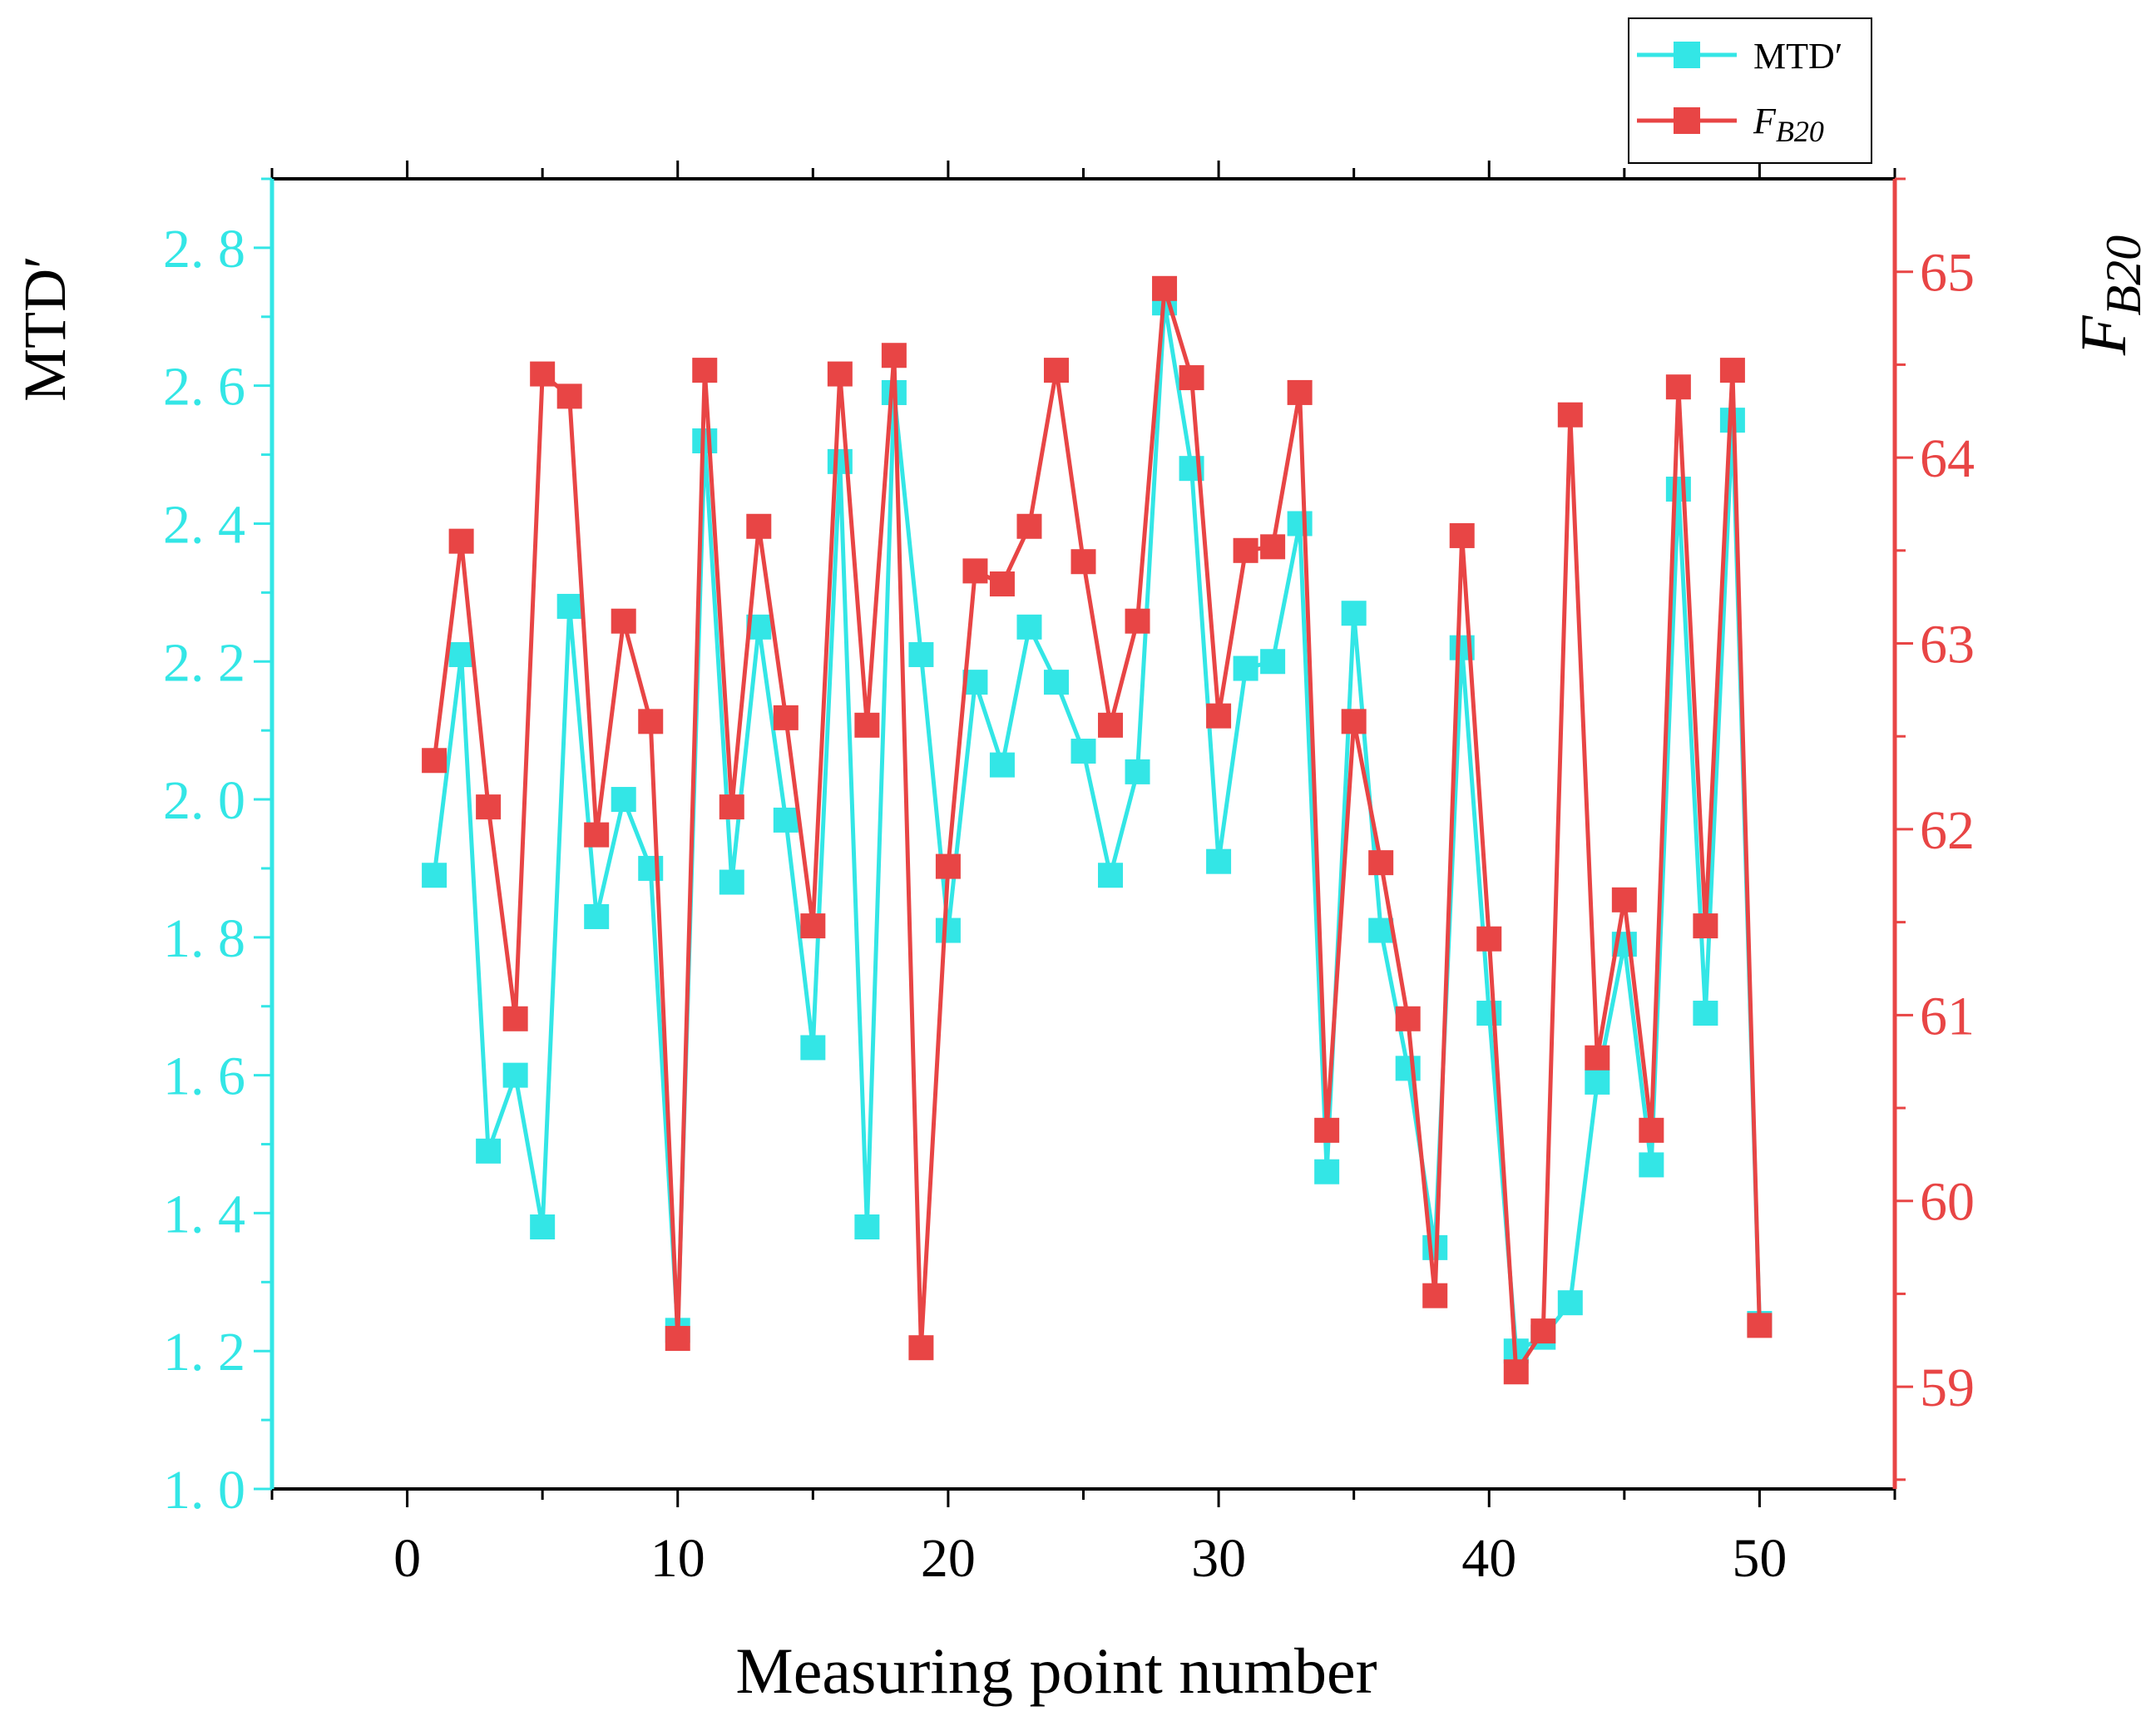  I want to click on right-tick-label: 64, so click(1948, 458).